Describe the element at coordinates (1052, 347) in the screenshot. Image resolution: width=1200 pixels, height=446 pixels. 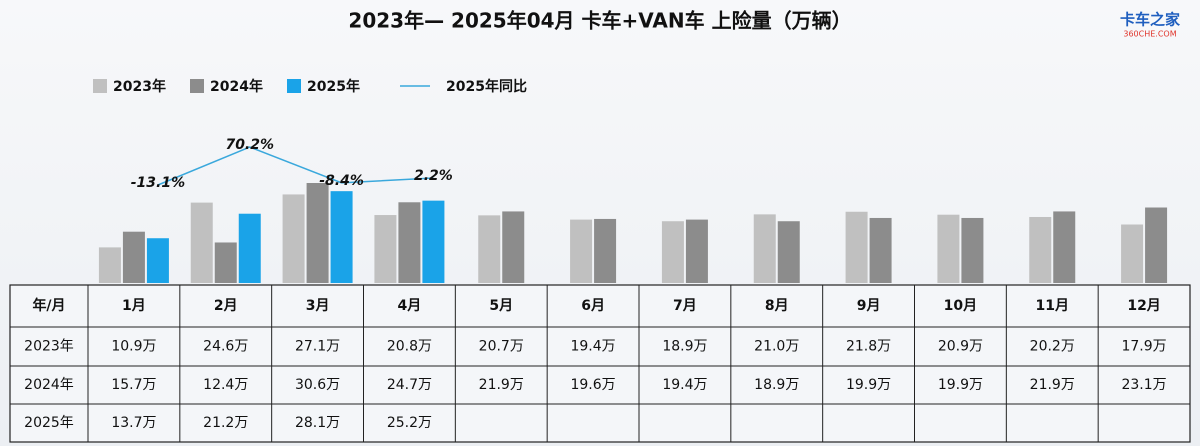
I see `table-cell: 20.2万` at that location.